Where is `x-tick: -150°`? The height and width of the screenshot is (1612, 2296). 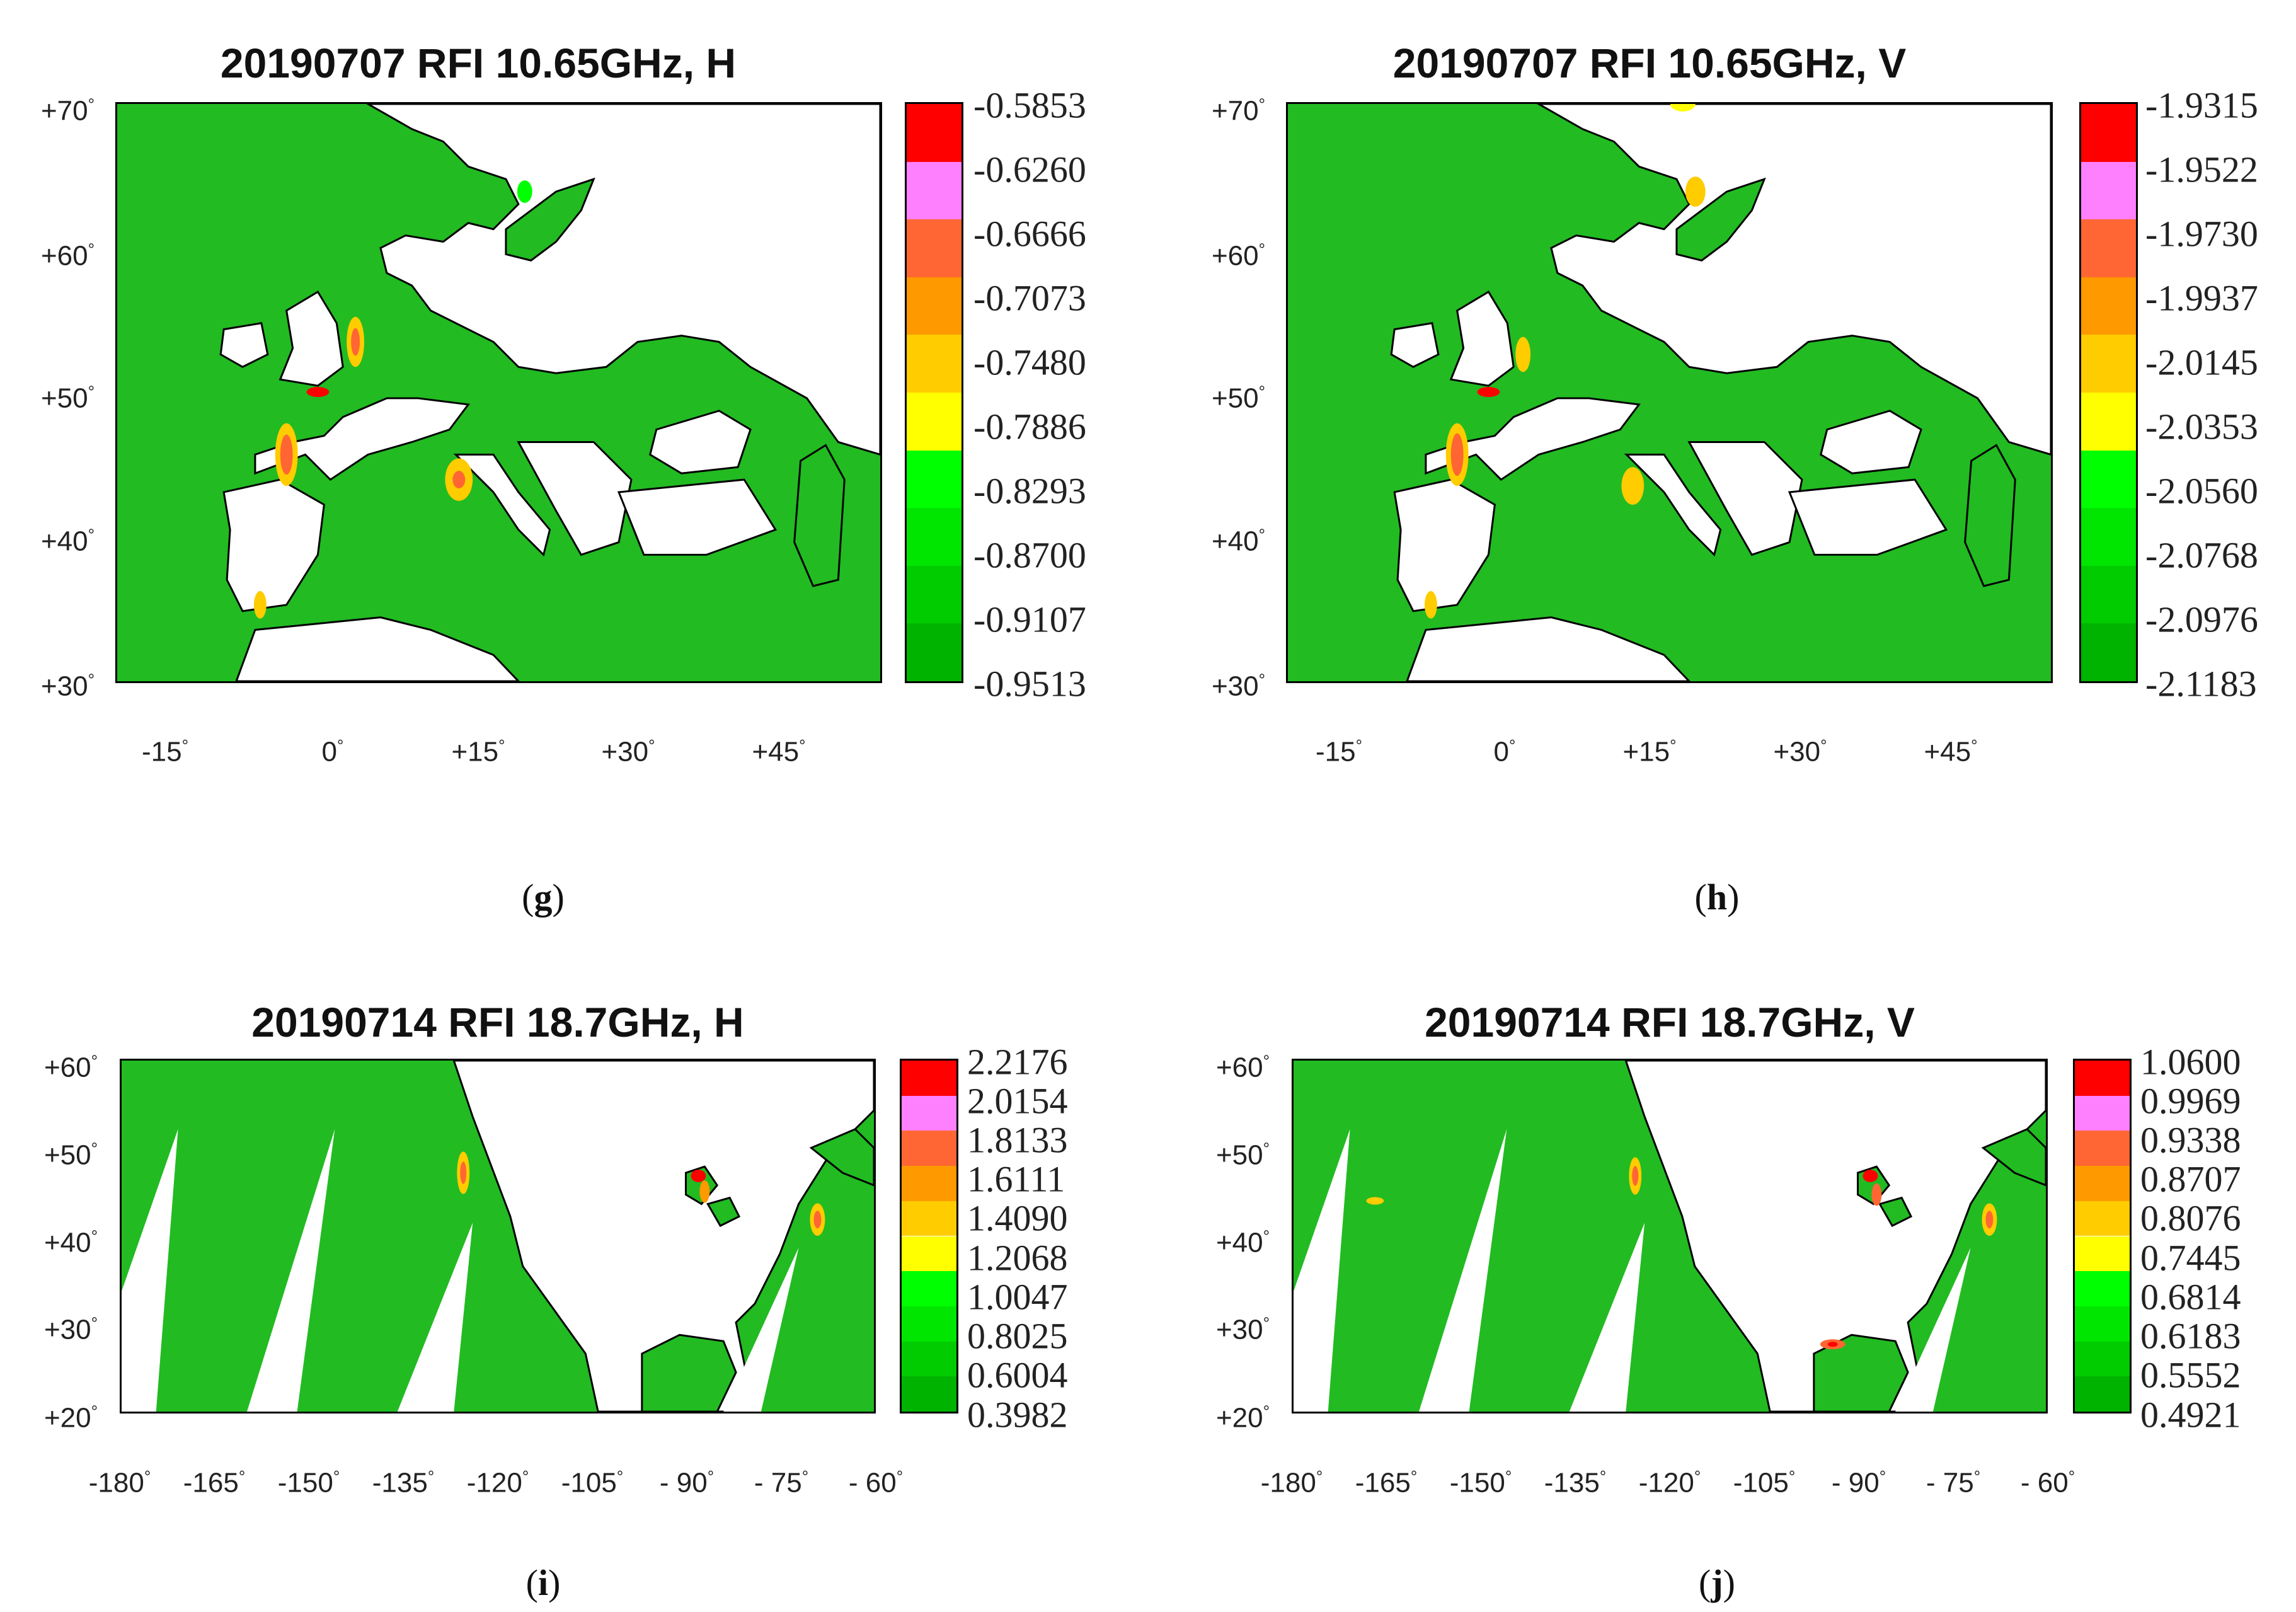
x-tick: -150° is located at coordinates (308, 1483).